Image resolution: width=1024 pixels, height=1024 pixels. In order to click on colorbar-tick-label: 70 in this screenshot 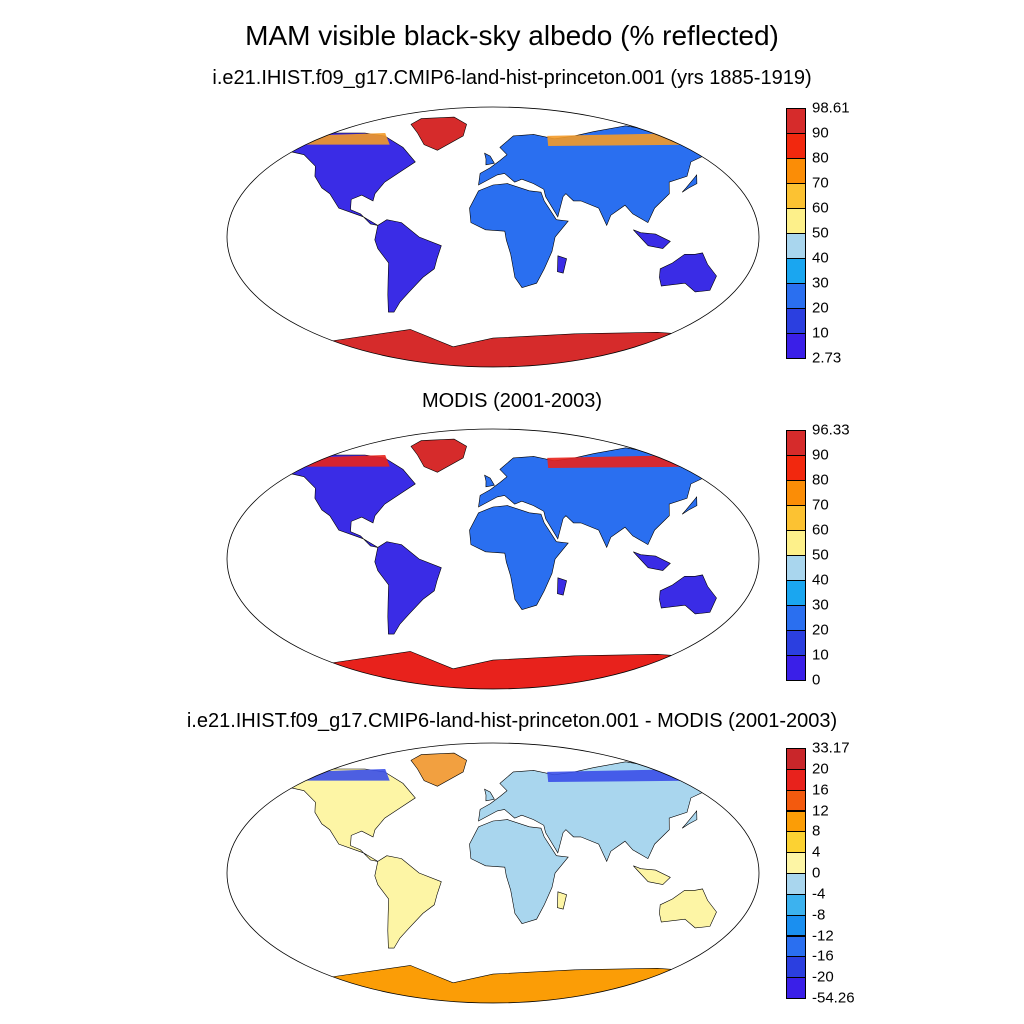, I will do `click(820, 183)`.